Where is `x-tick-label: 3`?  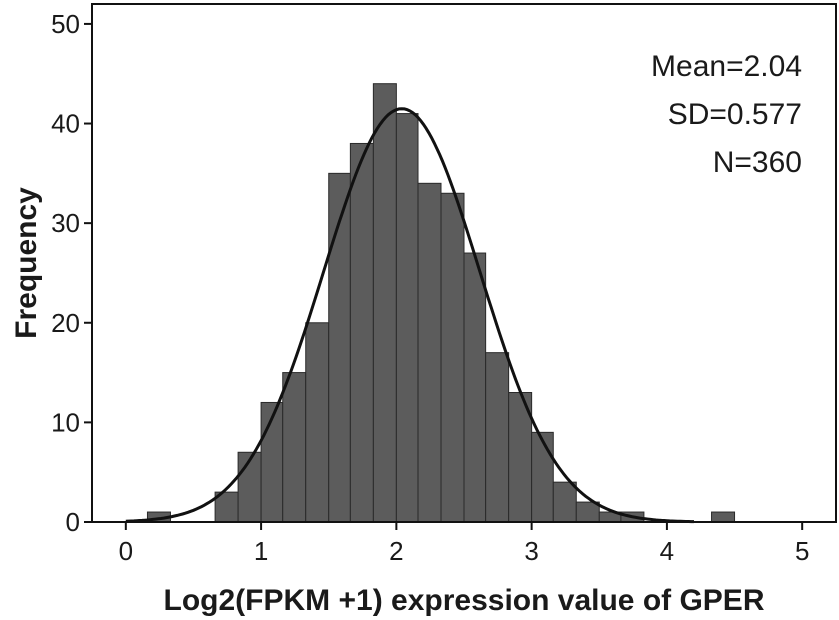
x-tick-label: 3 is located at coordinates (531, 551).